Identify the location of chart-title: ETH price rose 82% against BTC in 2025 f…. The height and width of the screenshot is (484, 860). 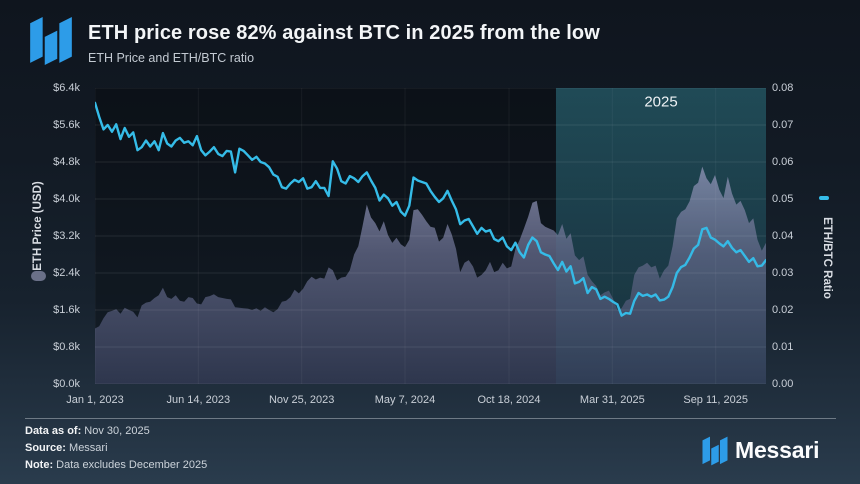
(344, 33).